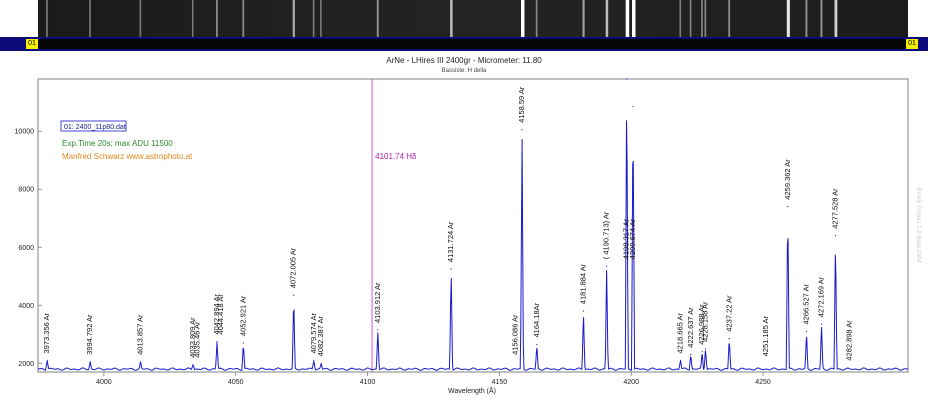 Image resolution: width=928 pixels, height=401 pixels. Describe the element at coordinates (192, 337) in the screenshot. I see `peak-label: 4033.809 Ar` at that location.